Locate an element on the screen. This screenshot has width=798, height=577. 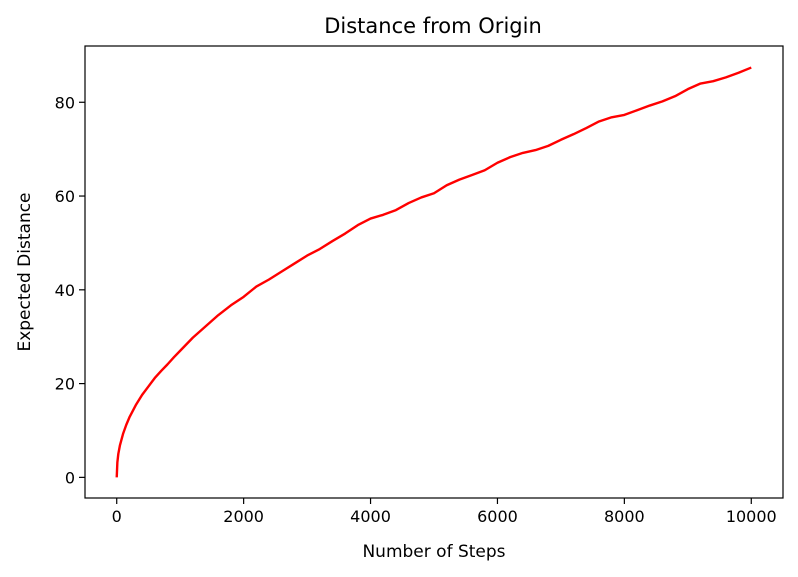
x-tick-label: 8000 is located at coordinates (624, 516).